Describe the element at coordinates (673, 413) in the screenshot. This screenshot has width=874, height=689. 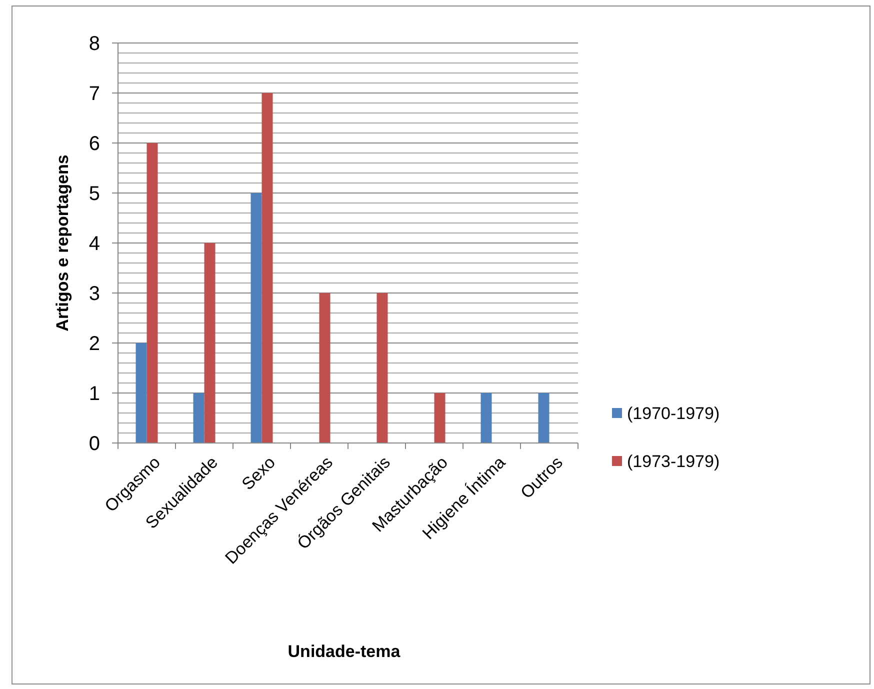
I see `legend-label: (1970-1979)` at that location.